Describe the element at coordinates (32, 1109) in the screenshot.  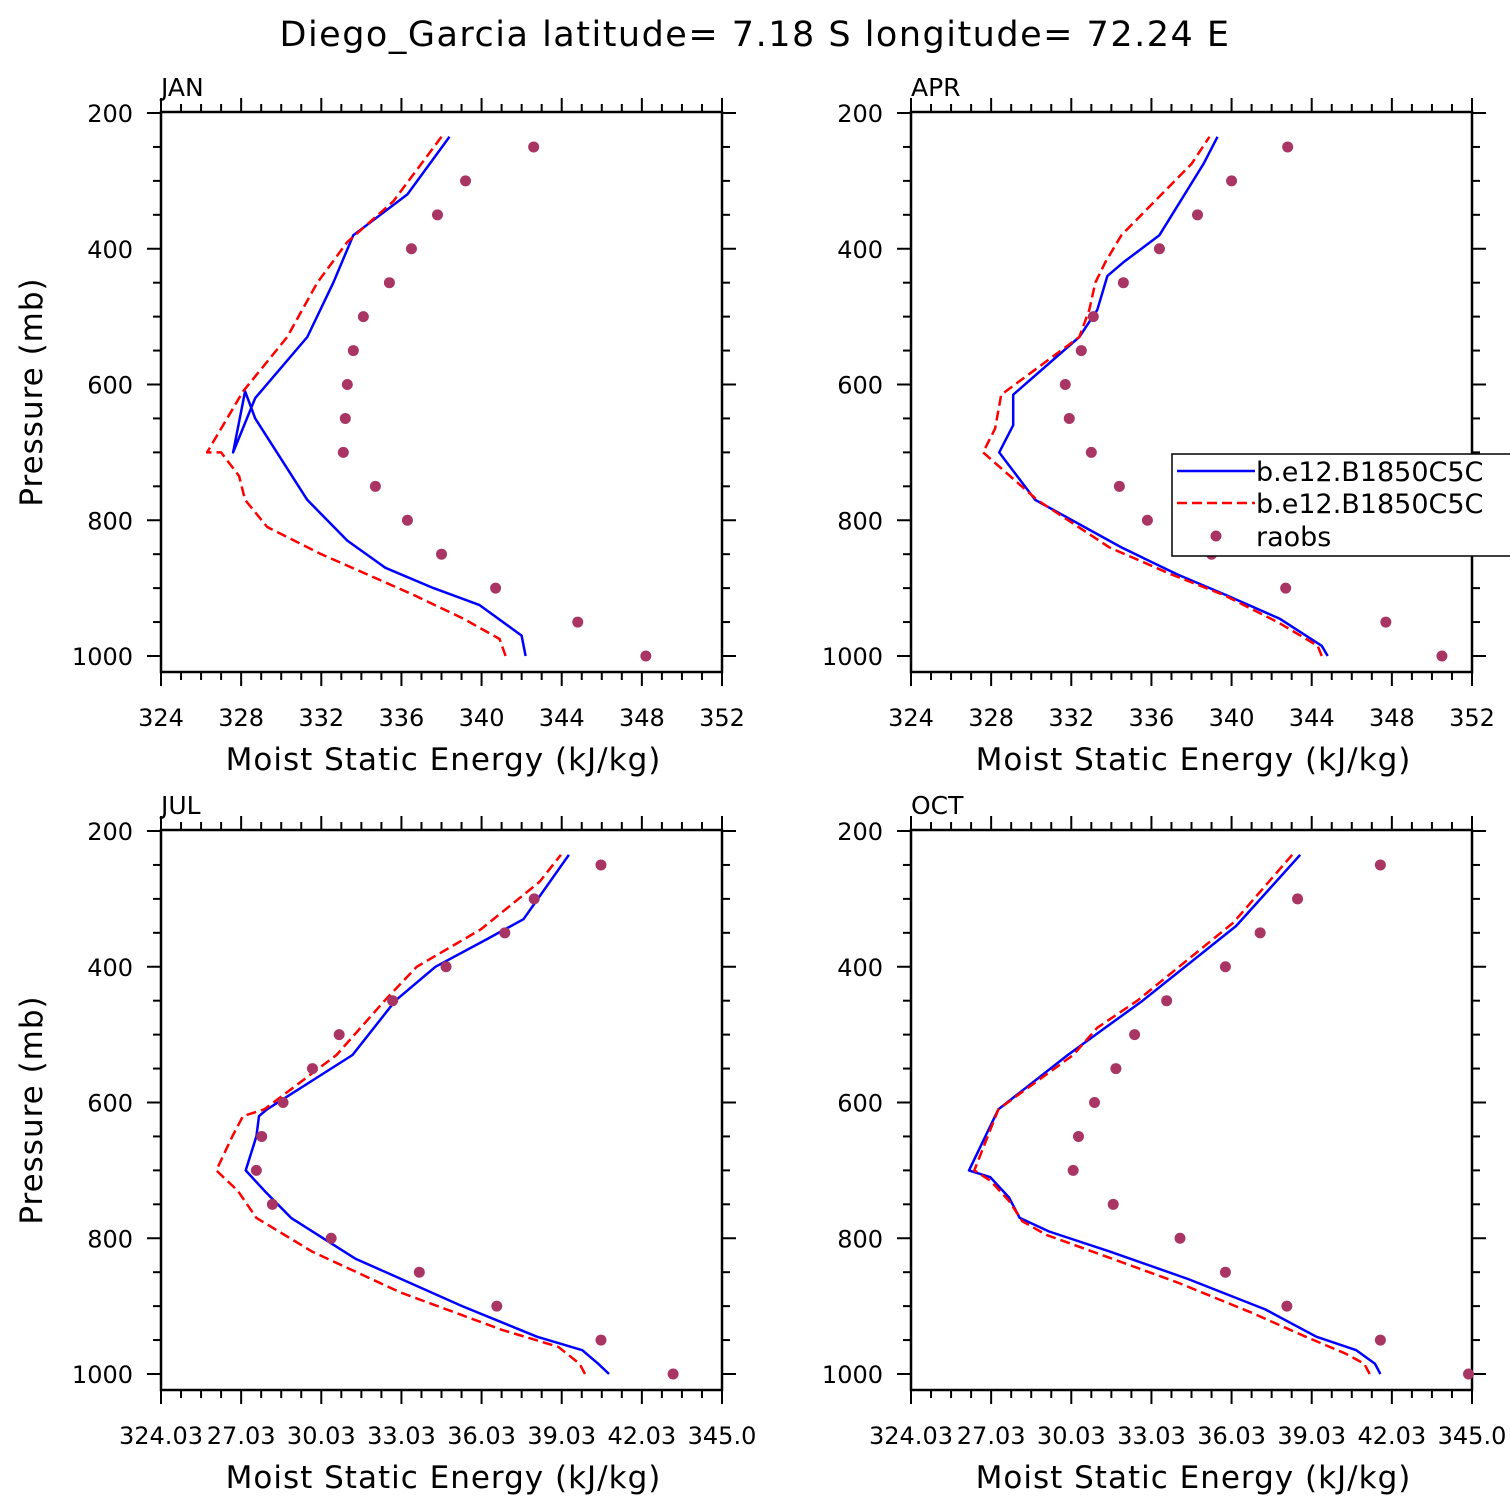
I see `y-axis-title: Pressure (mb)` at that location.